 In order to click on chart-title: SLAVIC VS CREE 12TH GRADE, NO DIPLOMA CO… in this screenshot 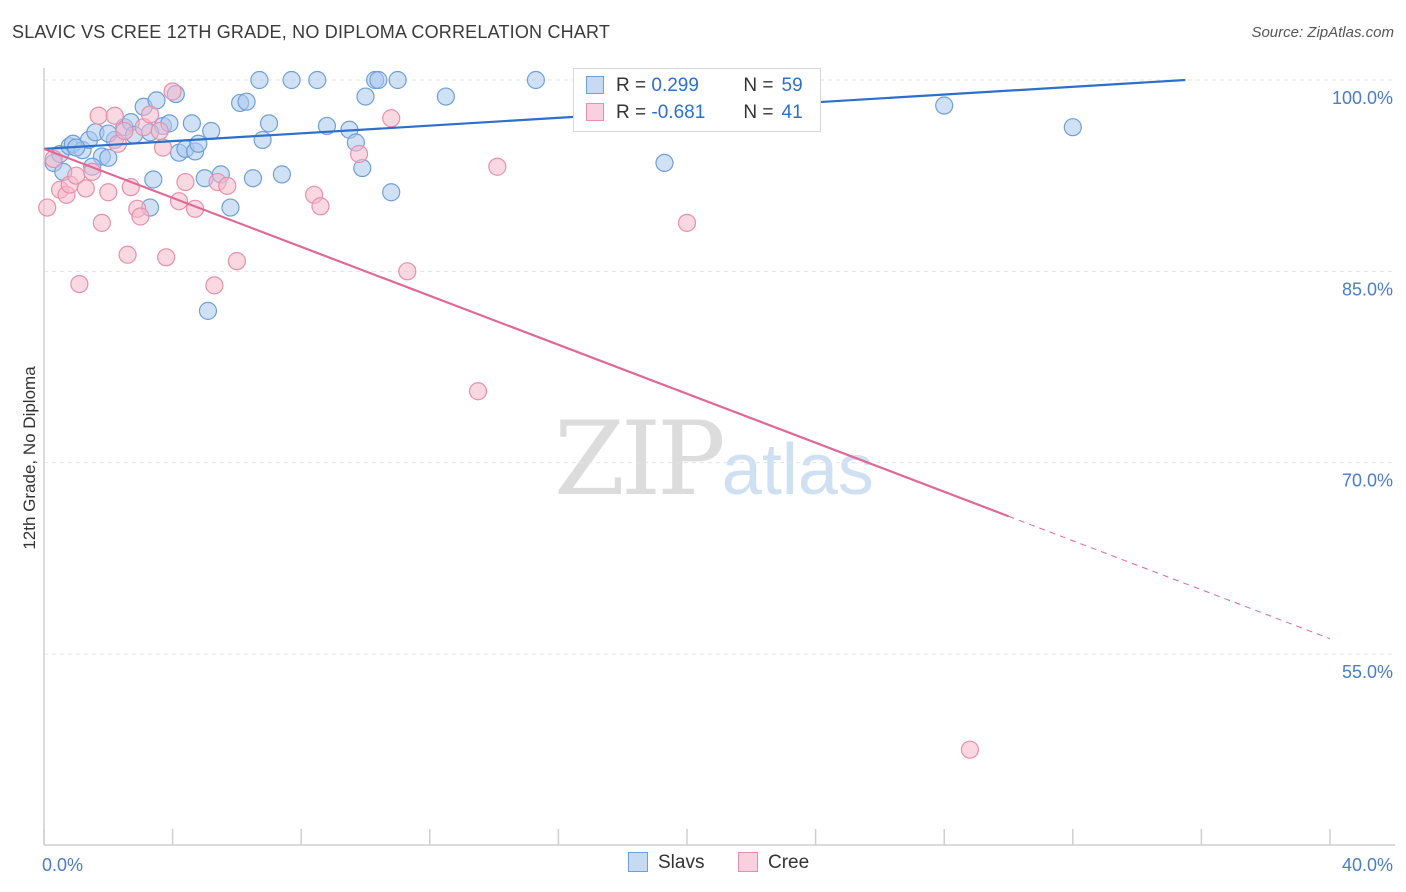, I will do `click(311, 32)`.